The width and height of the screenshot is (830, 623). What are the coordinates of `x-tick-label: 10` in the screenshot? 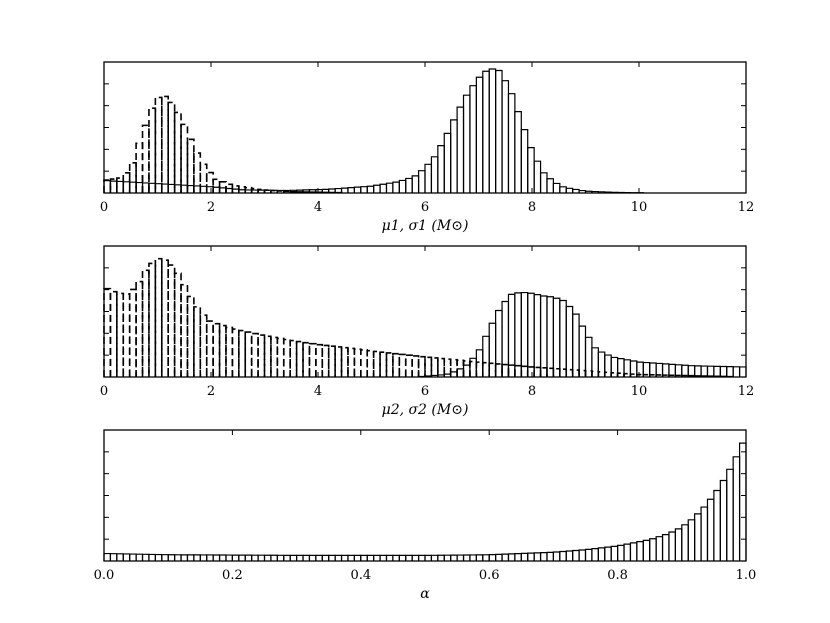 It's located at (639, 391).